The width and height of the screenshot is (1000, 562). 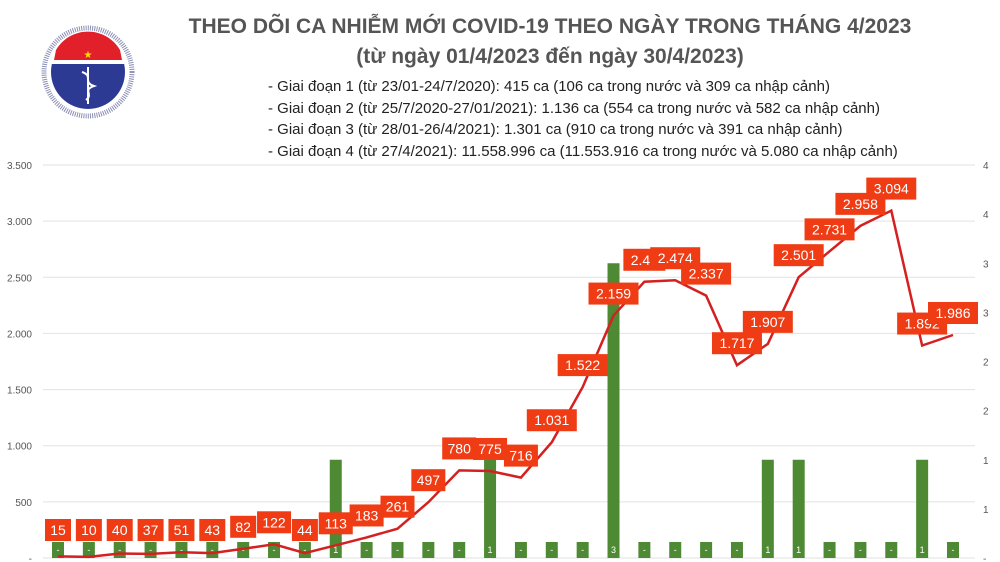 I want to click on data-label: 1.717, so click(x=736, y=343).